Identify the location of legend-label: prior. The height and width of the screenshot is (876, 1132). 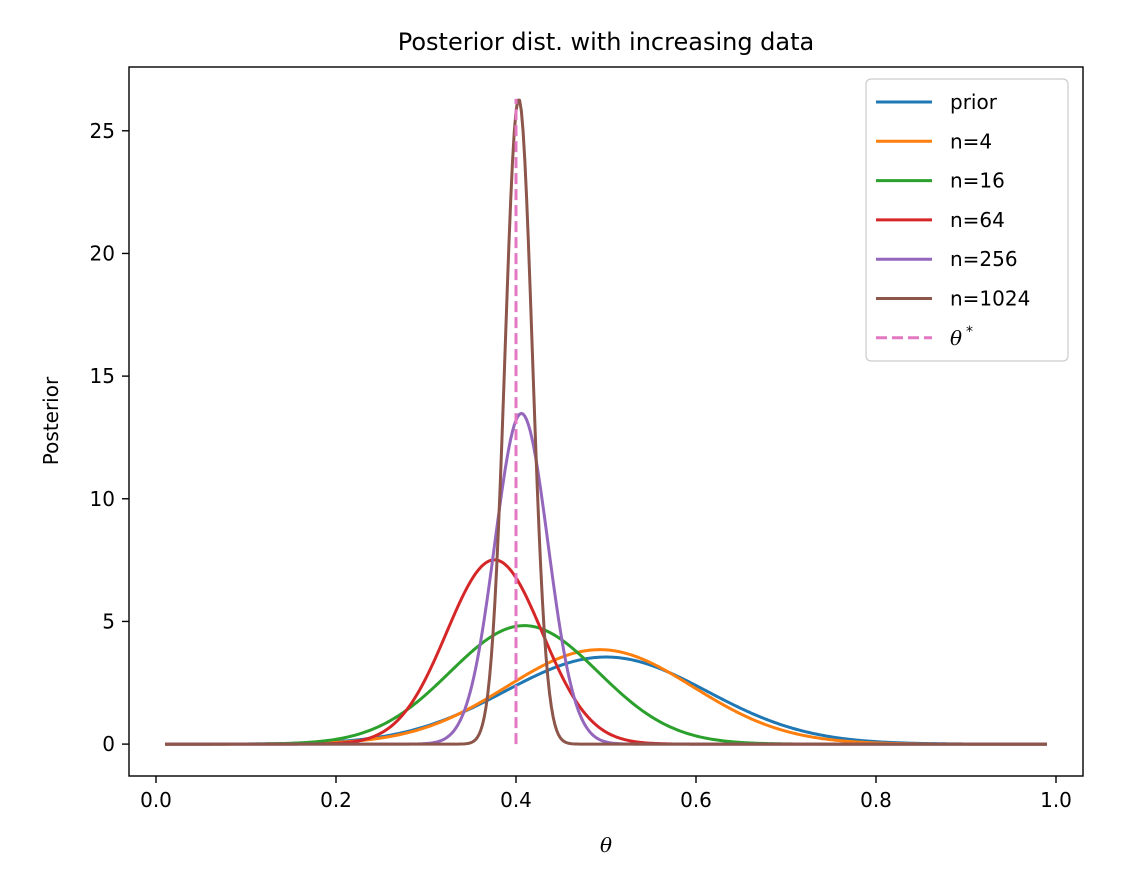
(974, 102).